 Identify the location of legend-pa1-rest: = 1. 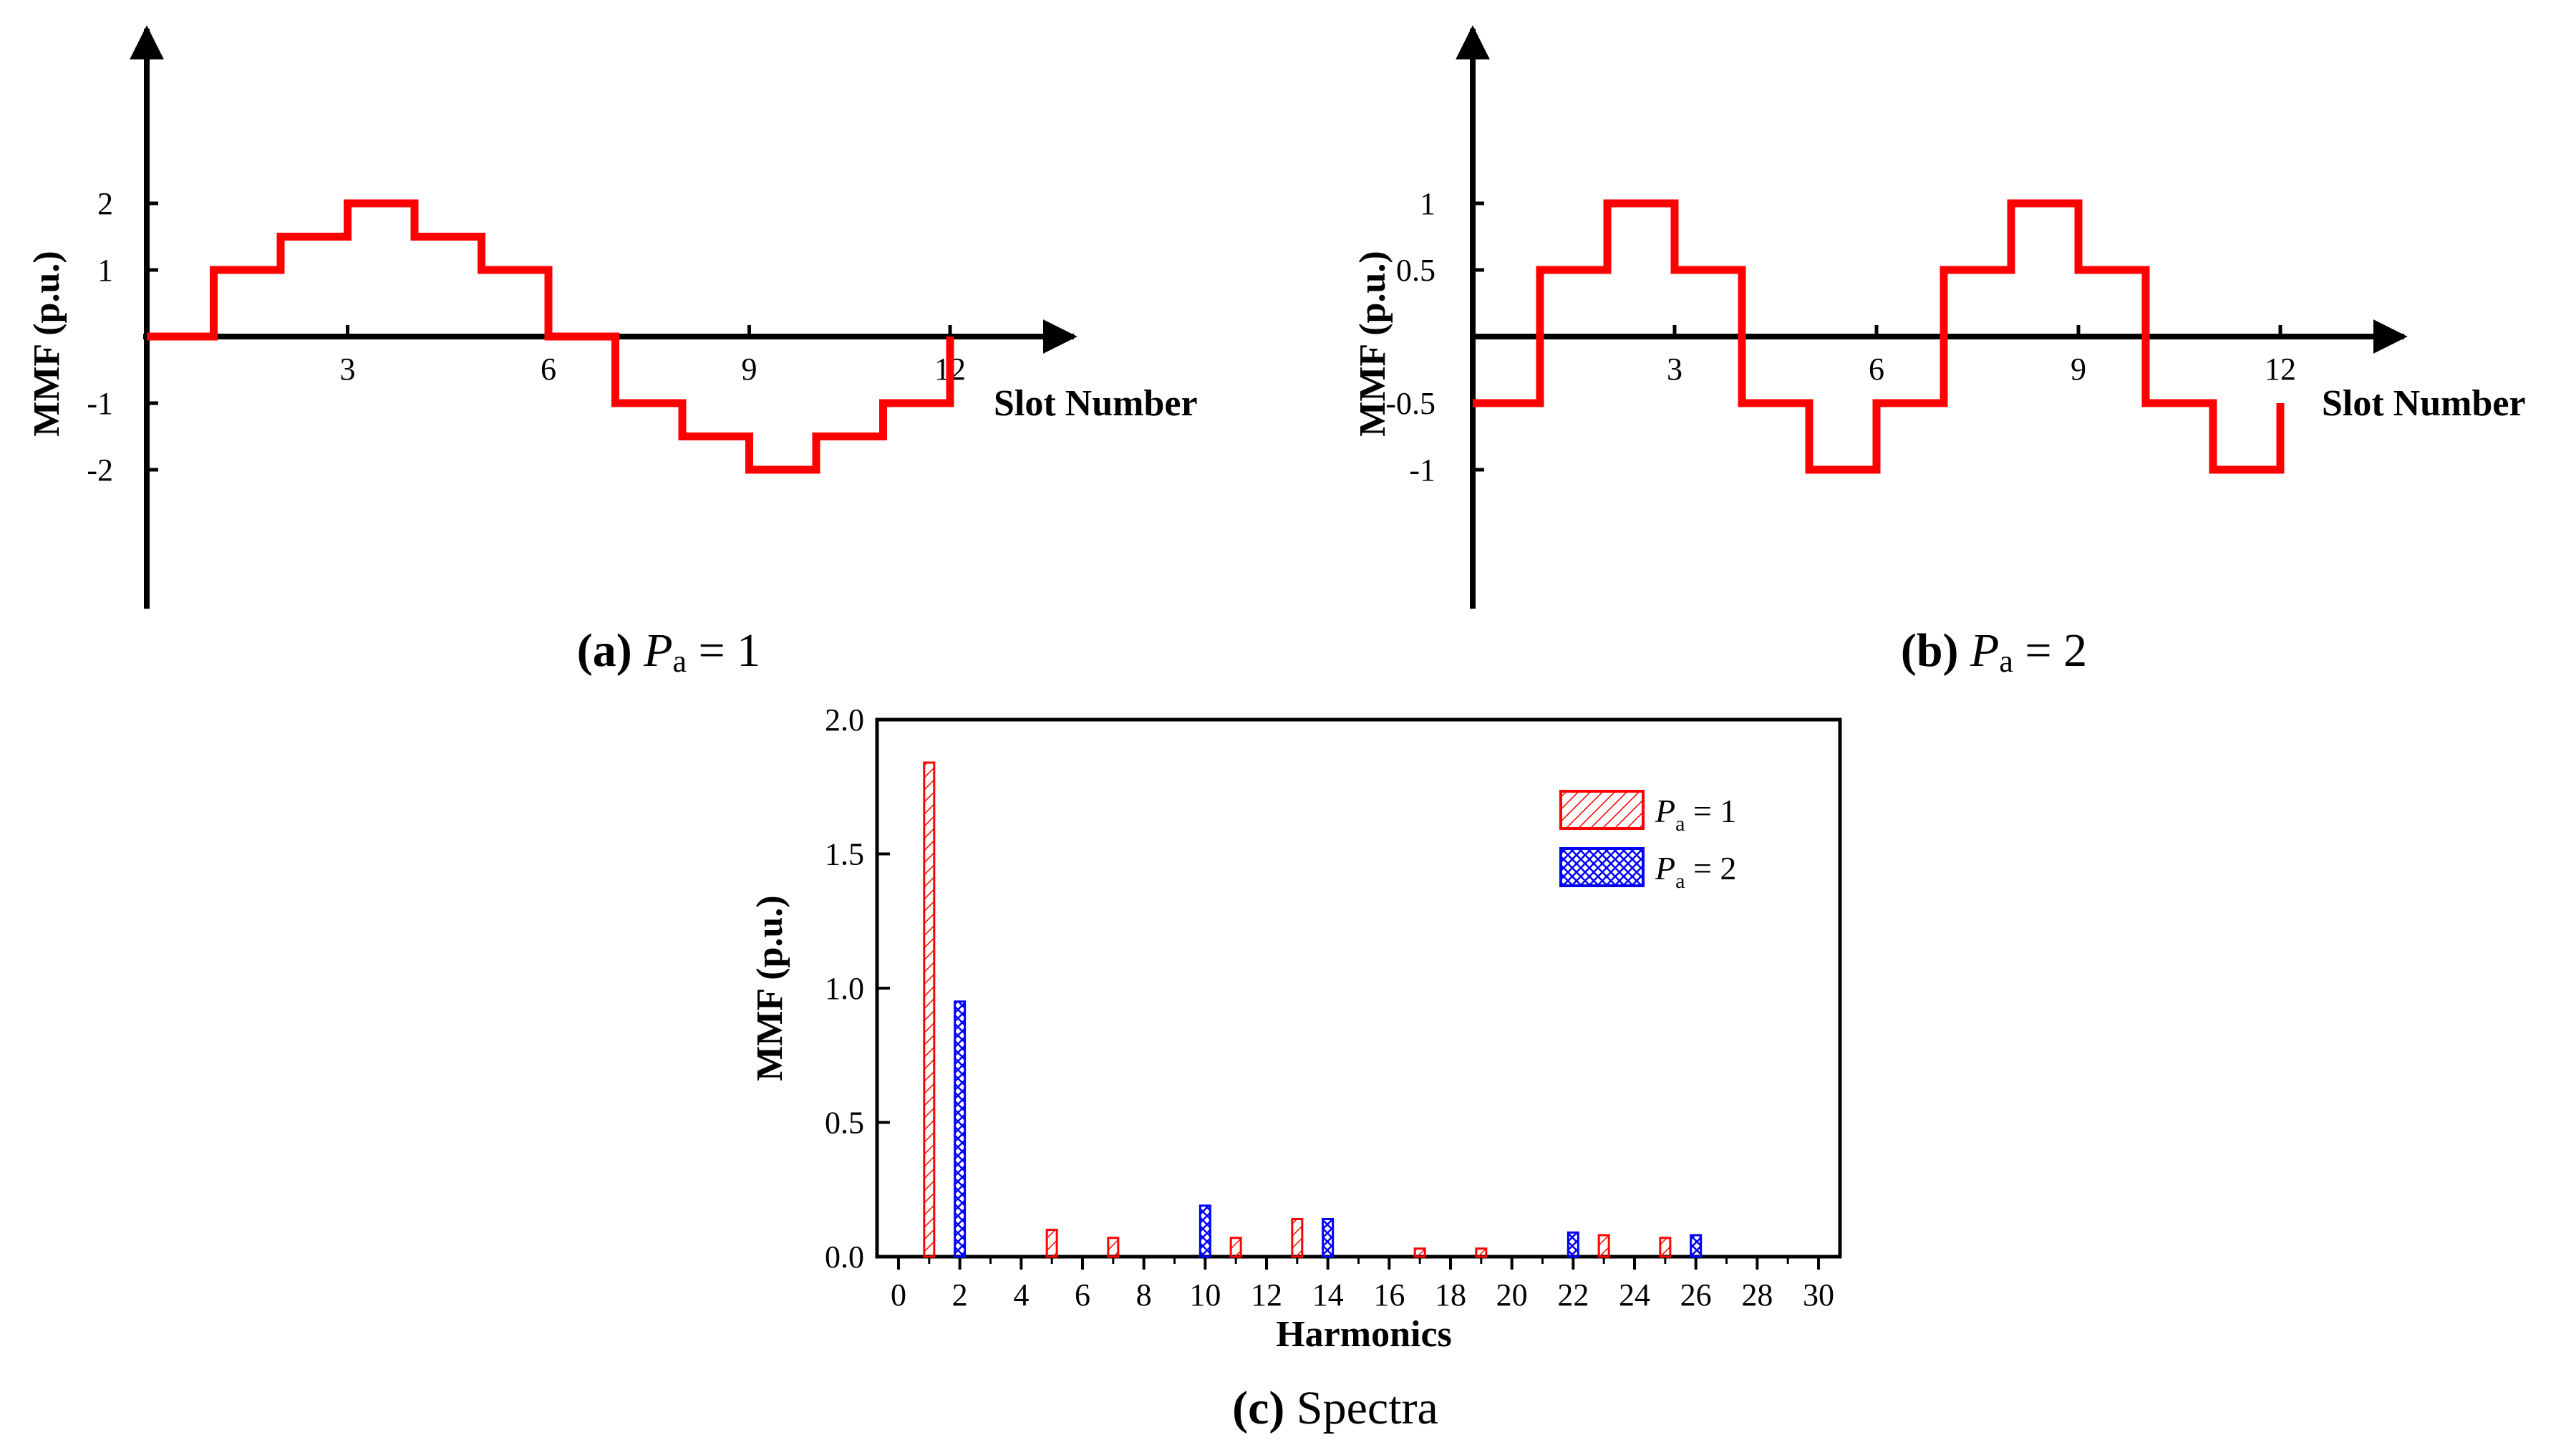
(1711, 811).